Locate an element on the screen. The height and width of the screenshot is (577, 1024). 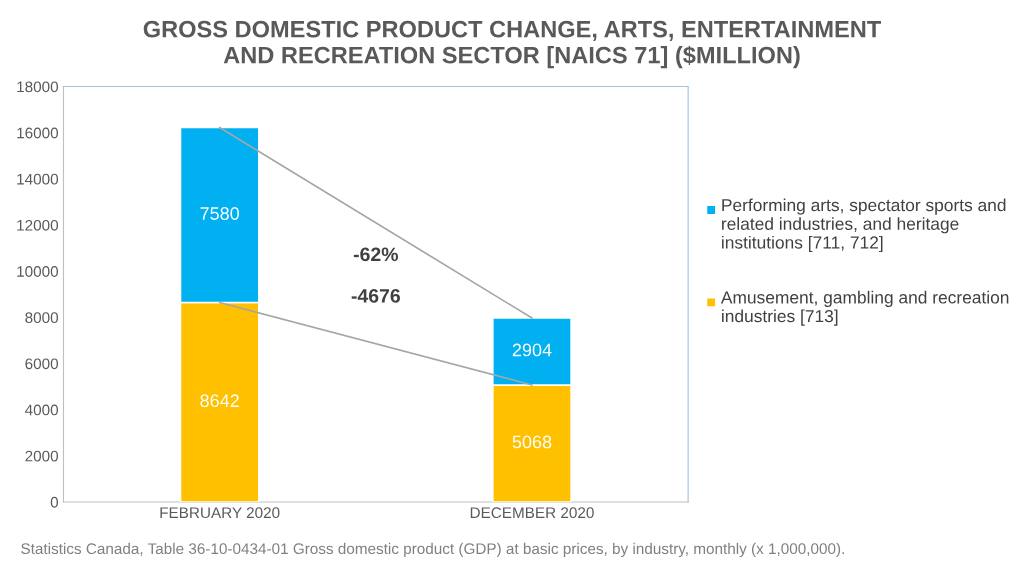
y-tick-label: 12000 is located at coordinates (38, 225).